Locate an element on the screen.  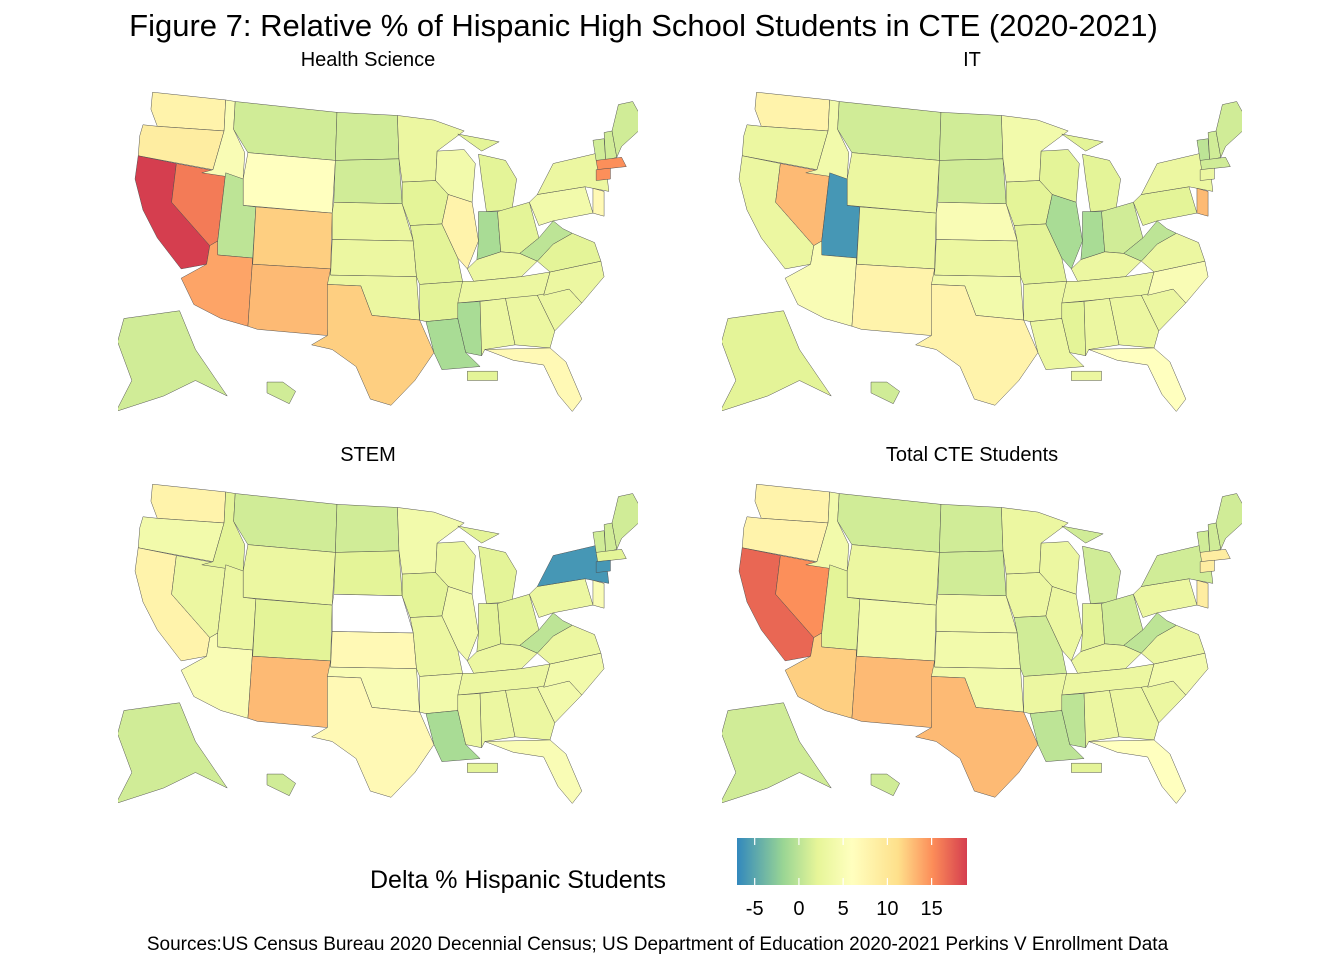
legend-colorbar is located at coordinates (852, 861).